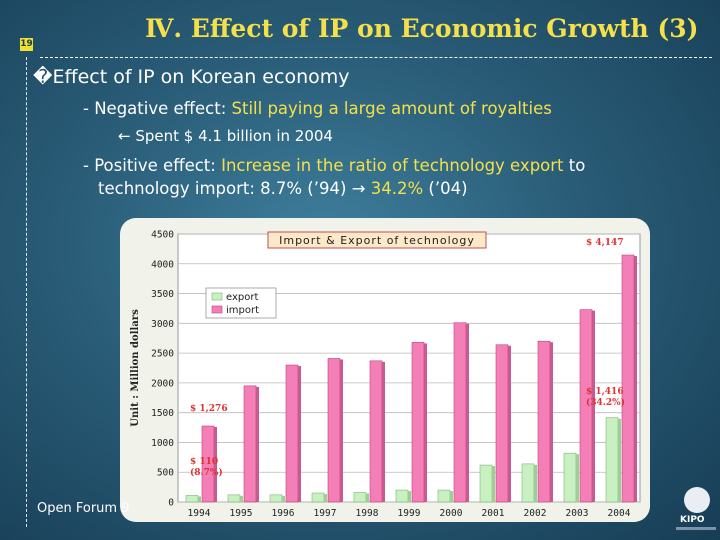 Image resolution: width=720 pixels, height=540 pixels. What do you see at coordinates (206, 472) in the screenshot?
I see `annotation-110-ratio: (8.7%)` at bounding box center [206, 472].